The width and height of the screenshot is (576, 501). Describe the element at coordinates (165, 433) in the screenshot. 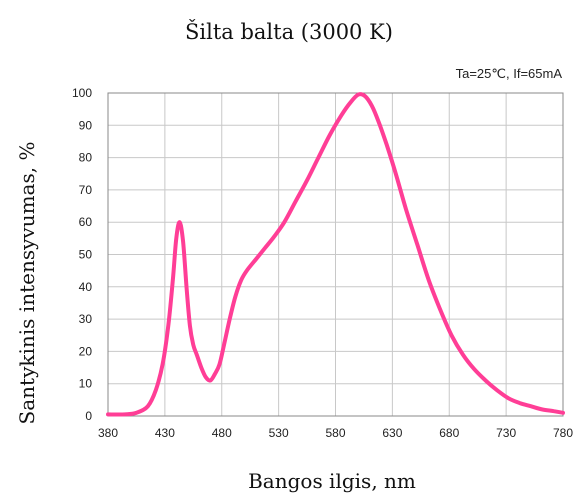

I see `x-tick-label: 430` at that location.